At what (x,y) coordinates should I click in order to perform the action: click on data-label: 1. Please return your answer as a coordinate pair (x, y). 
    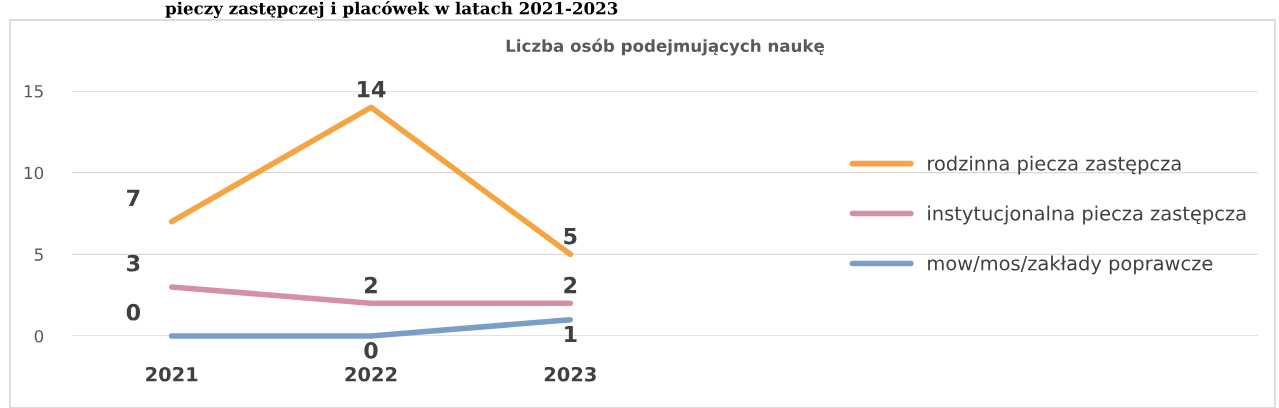
    Looking at the image, I should click on (571, 334).